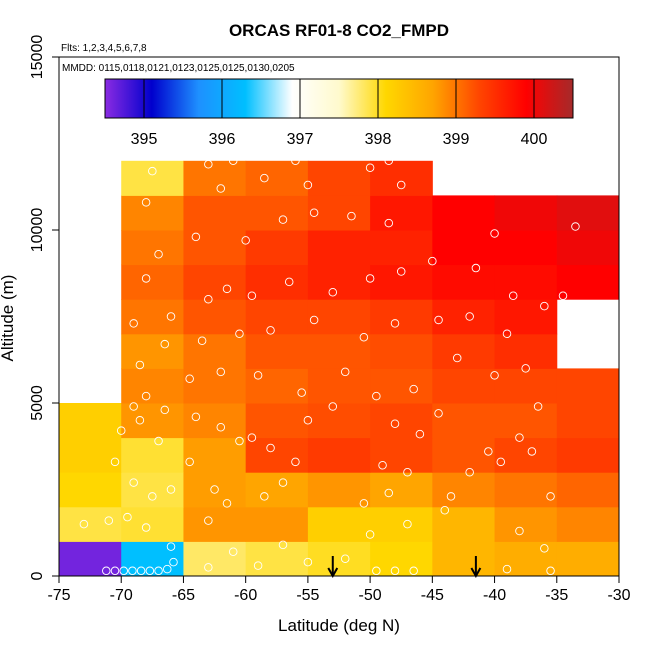  What do you see at coordinates (8, 318) in the screenshot?
I see `y-axis-label: Altitude (m)` at bounding box center [8, 318].